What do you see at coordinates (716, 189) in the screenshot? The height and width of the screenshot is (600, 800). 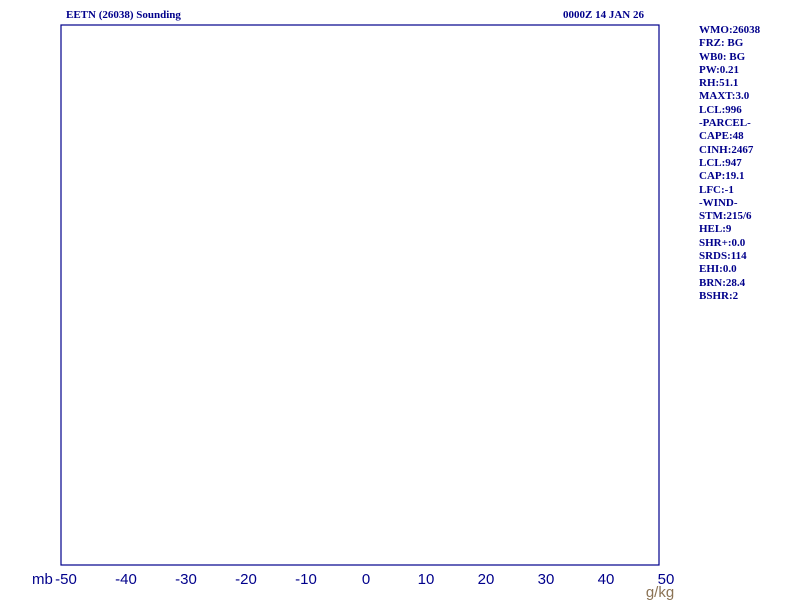 I see `stat-row: LFC:-1` at bounding box center [716, 189].